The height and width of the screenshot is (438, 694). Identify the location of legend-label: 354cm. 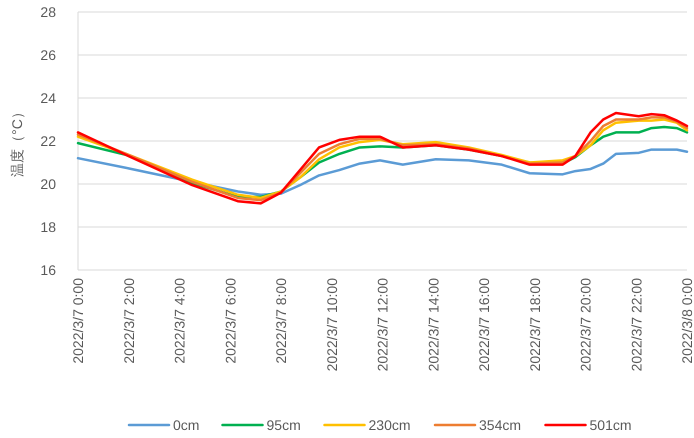
(500, 425).